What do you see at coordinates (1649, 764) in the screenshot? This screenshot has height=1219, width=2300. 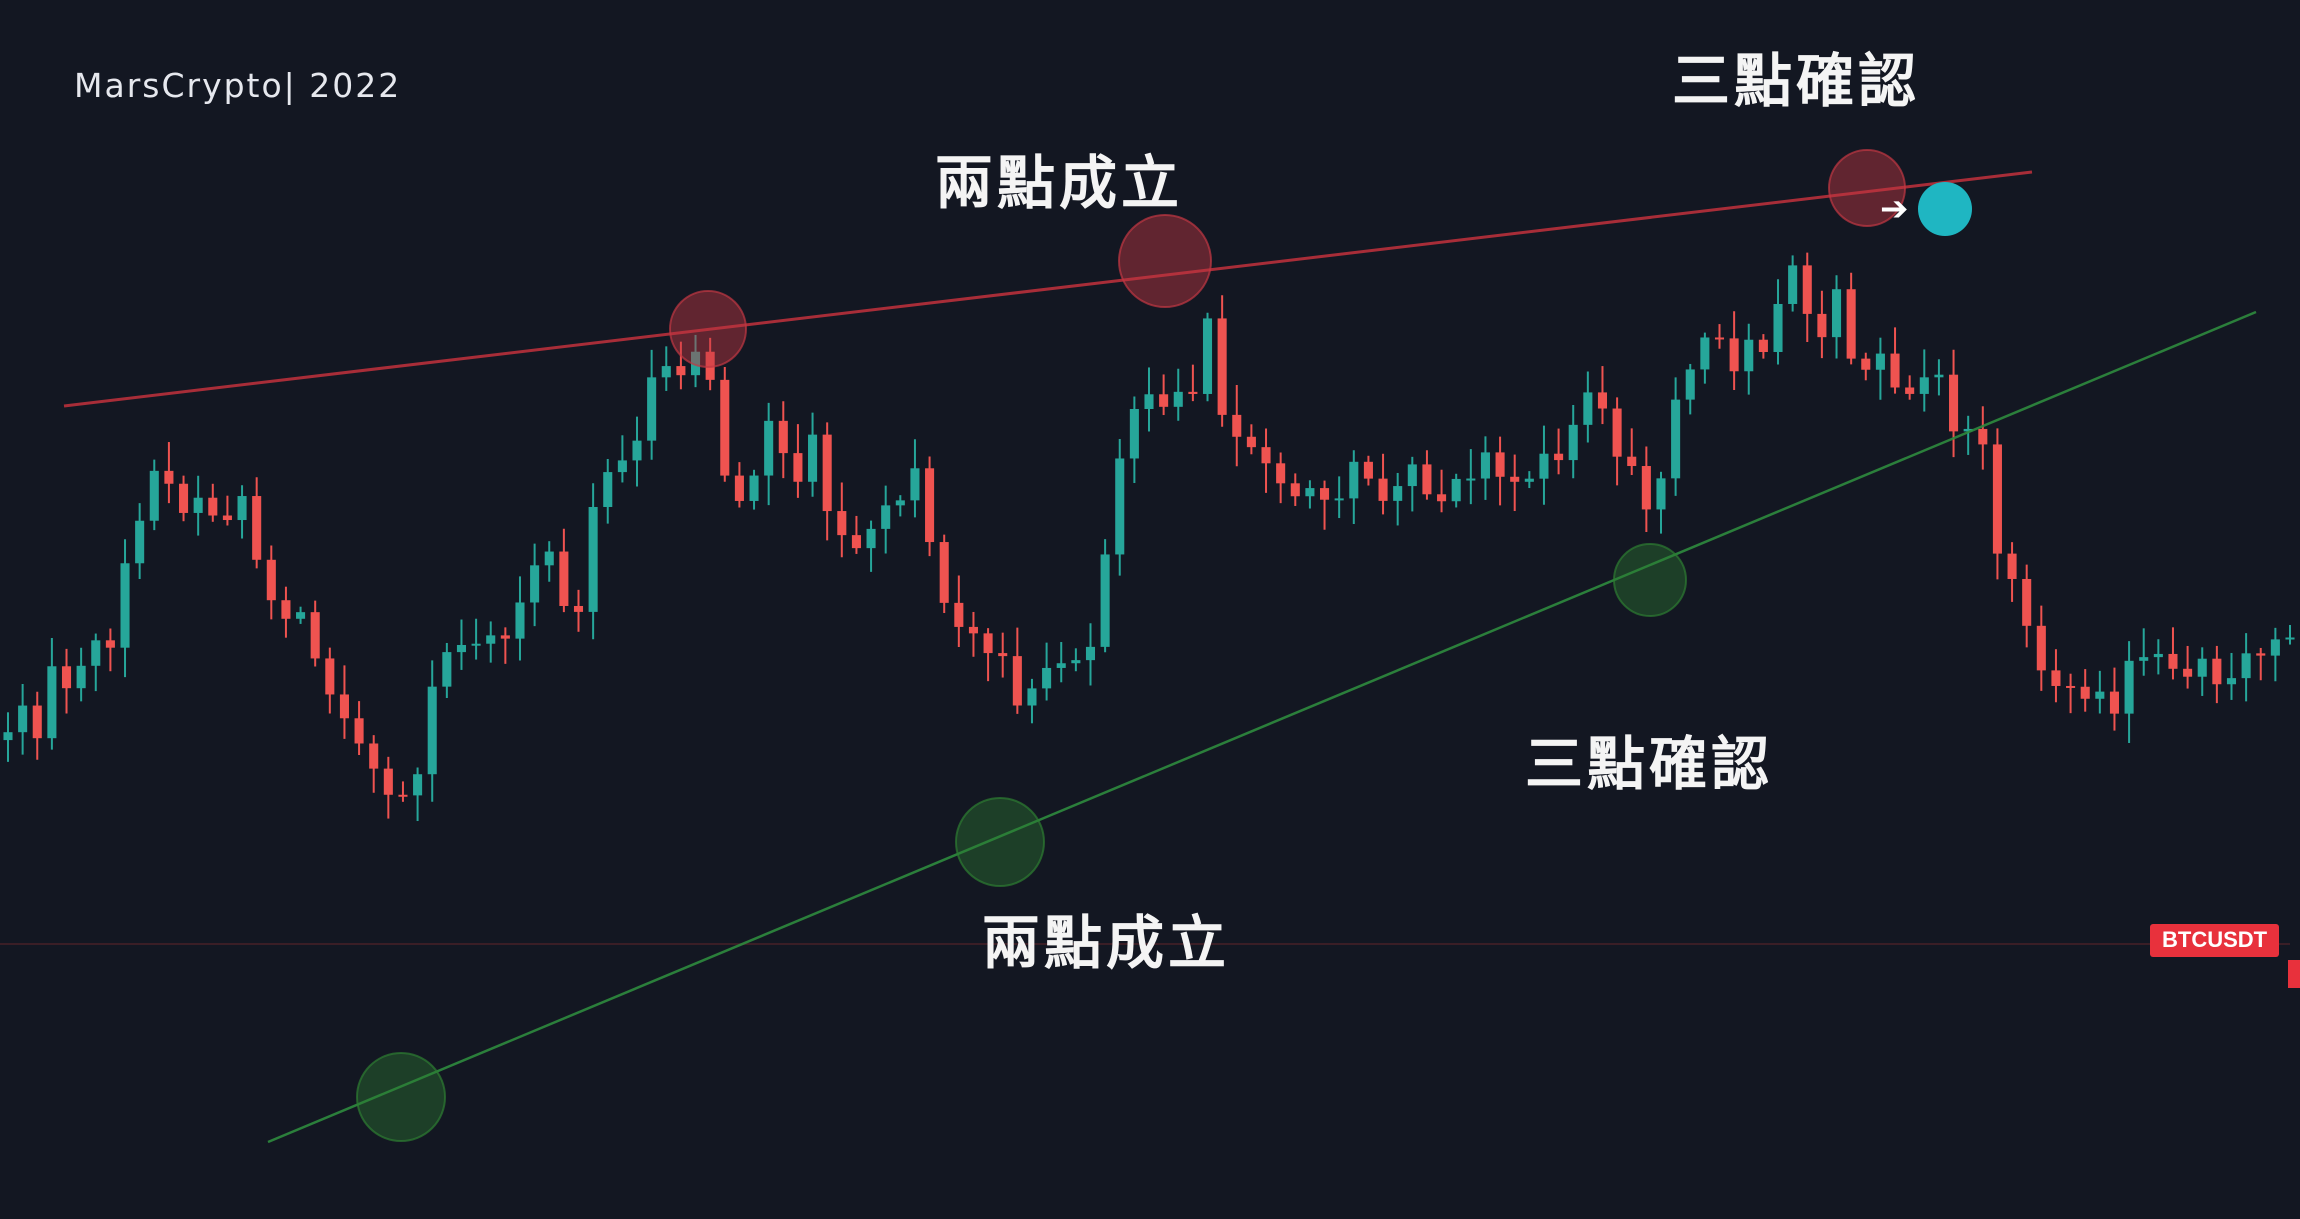 I see `annotation-support-three-points: 三點確認` at bounding box center [1649, 764].